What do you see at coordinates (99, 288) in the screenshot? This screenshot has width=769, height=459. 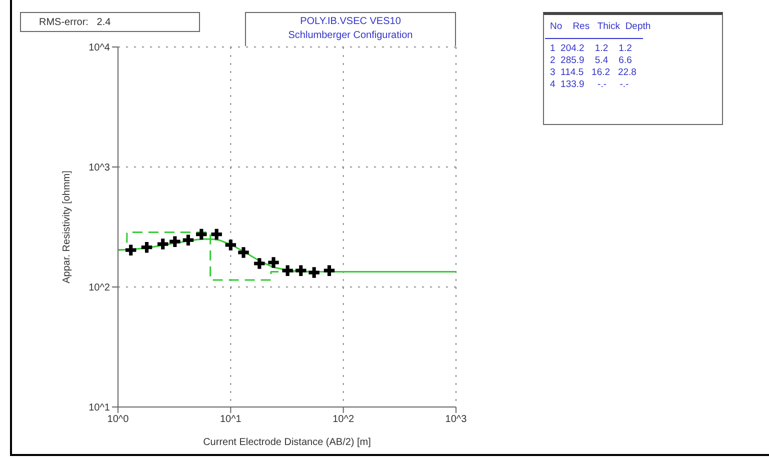 I see `y-tick-label: 10^2` at bounding box center [99, 288].